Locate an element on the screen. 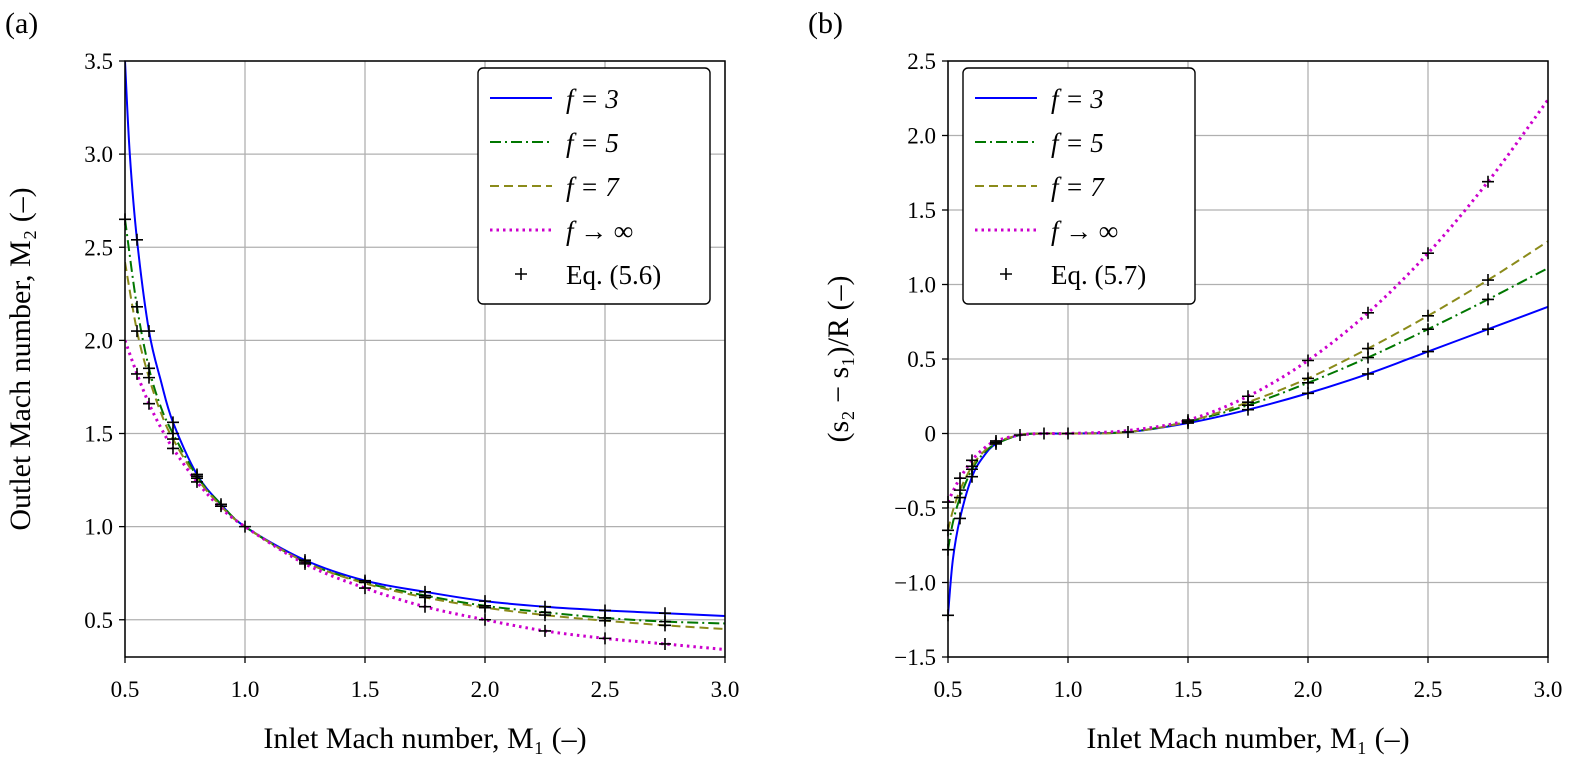 This screenshot has width=1591, height=781. y-tick-label: 0.5 is located at coordinates (921, 359).